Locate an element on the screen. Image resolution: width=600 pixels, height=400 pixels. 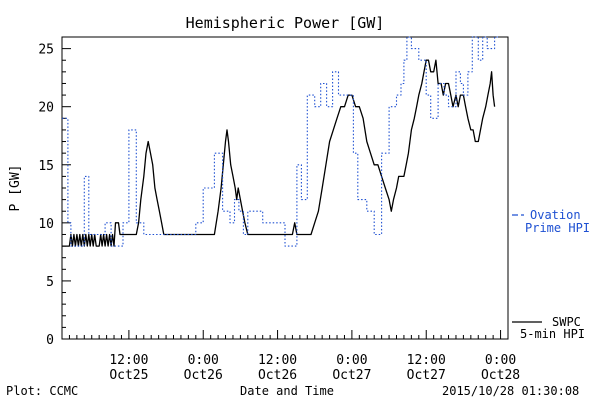
legend-swpc: SWPC 5-min HPI is located at coordinates (548, 328).